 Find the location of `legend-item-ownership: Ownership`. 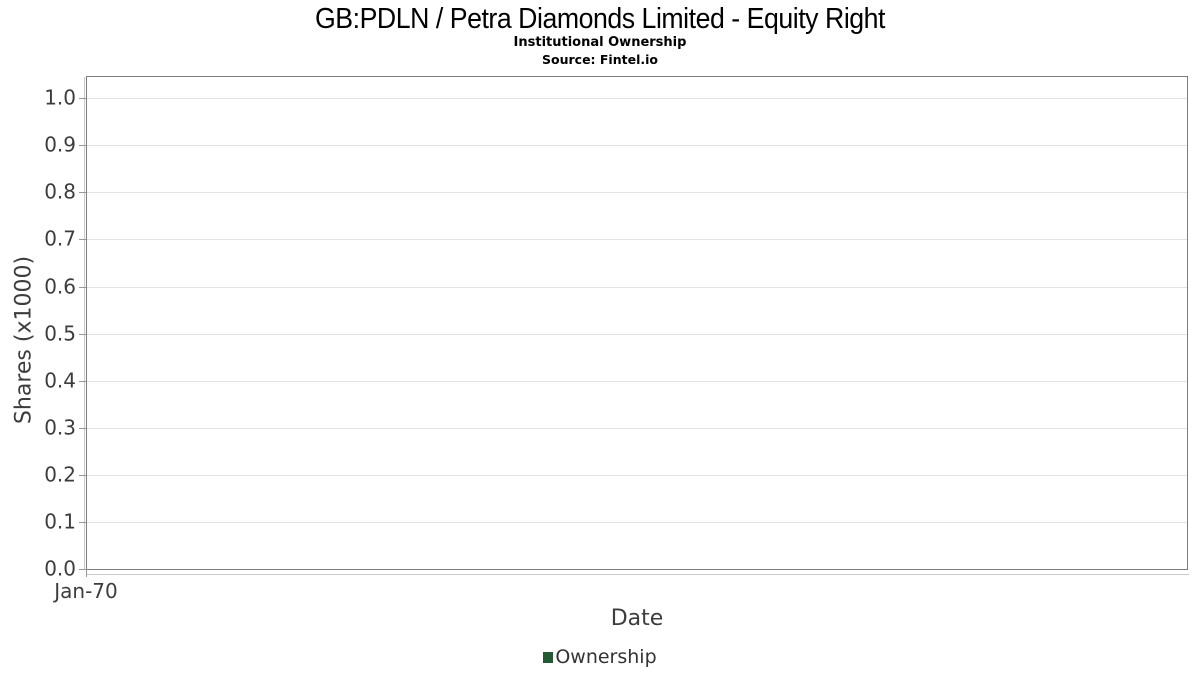

legend-item-ownership: Ownership is located at coordinates (600, 657).